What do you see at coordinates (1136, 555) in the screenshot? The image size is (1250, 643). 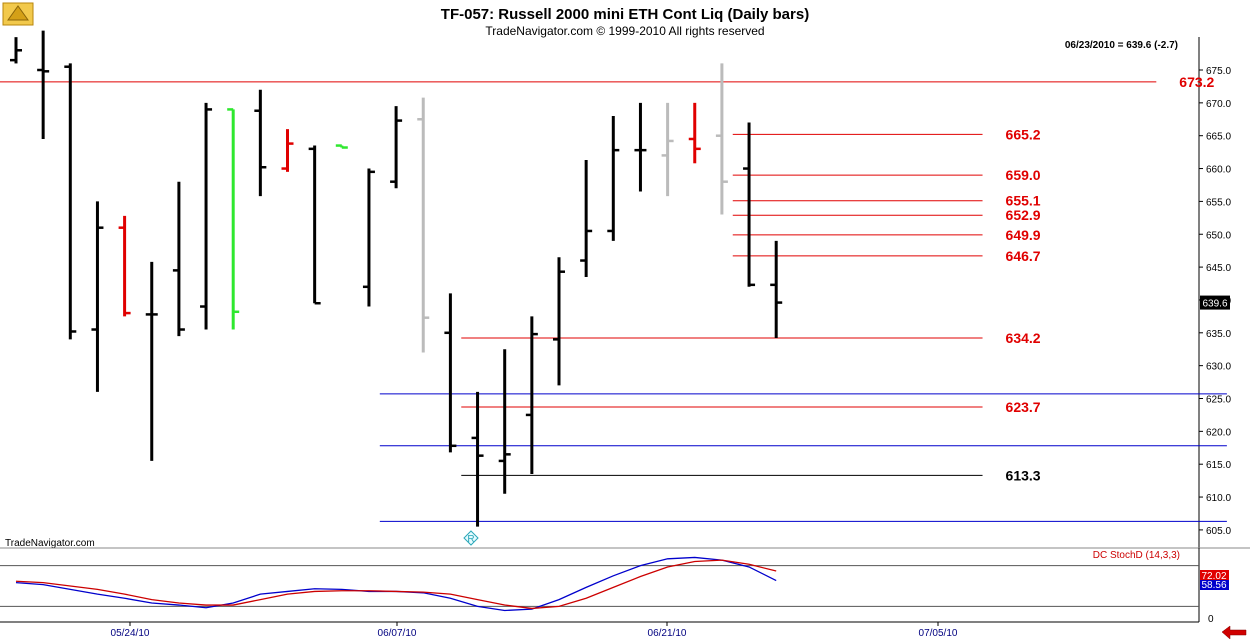 I see `indicator-title: DC StochD (14,3,3)` at bounding box center [1136, 555].